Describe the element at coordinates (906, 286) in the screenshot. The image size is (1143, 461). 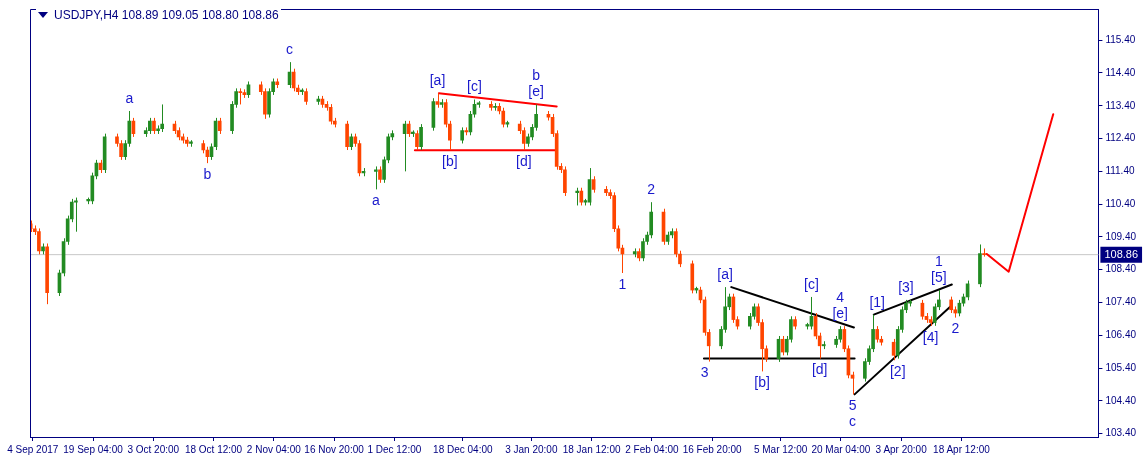
I see `annotation: [3]` at that location.